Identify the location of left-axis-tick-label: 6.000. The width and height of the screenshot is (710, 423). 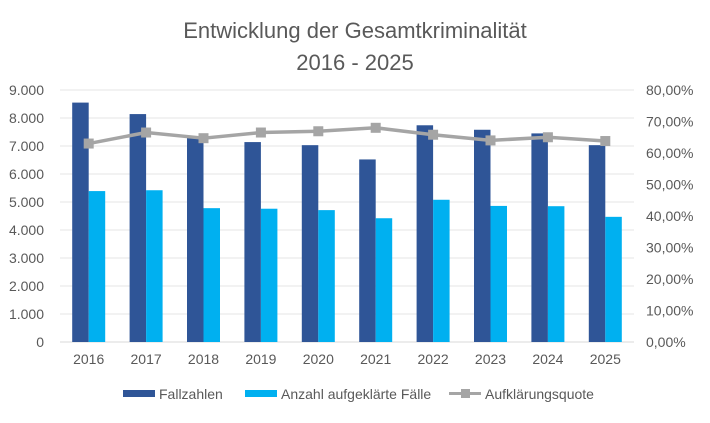
(26, 174).